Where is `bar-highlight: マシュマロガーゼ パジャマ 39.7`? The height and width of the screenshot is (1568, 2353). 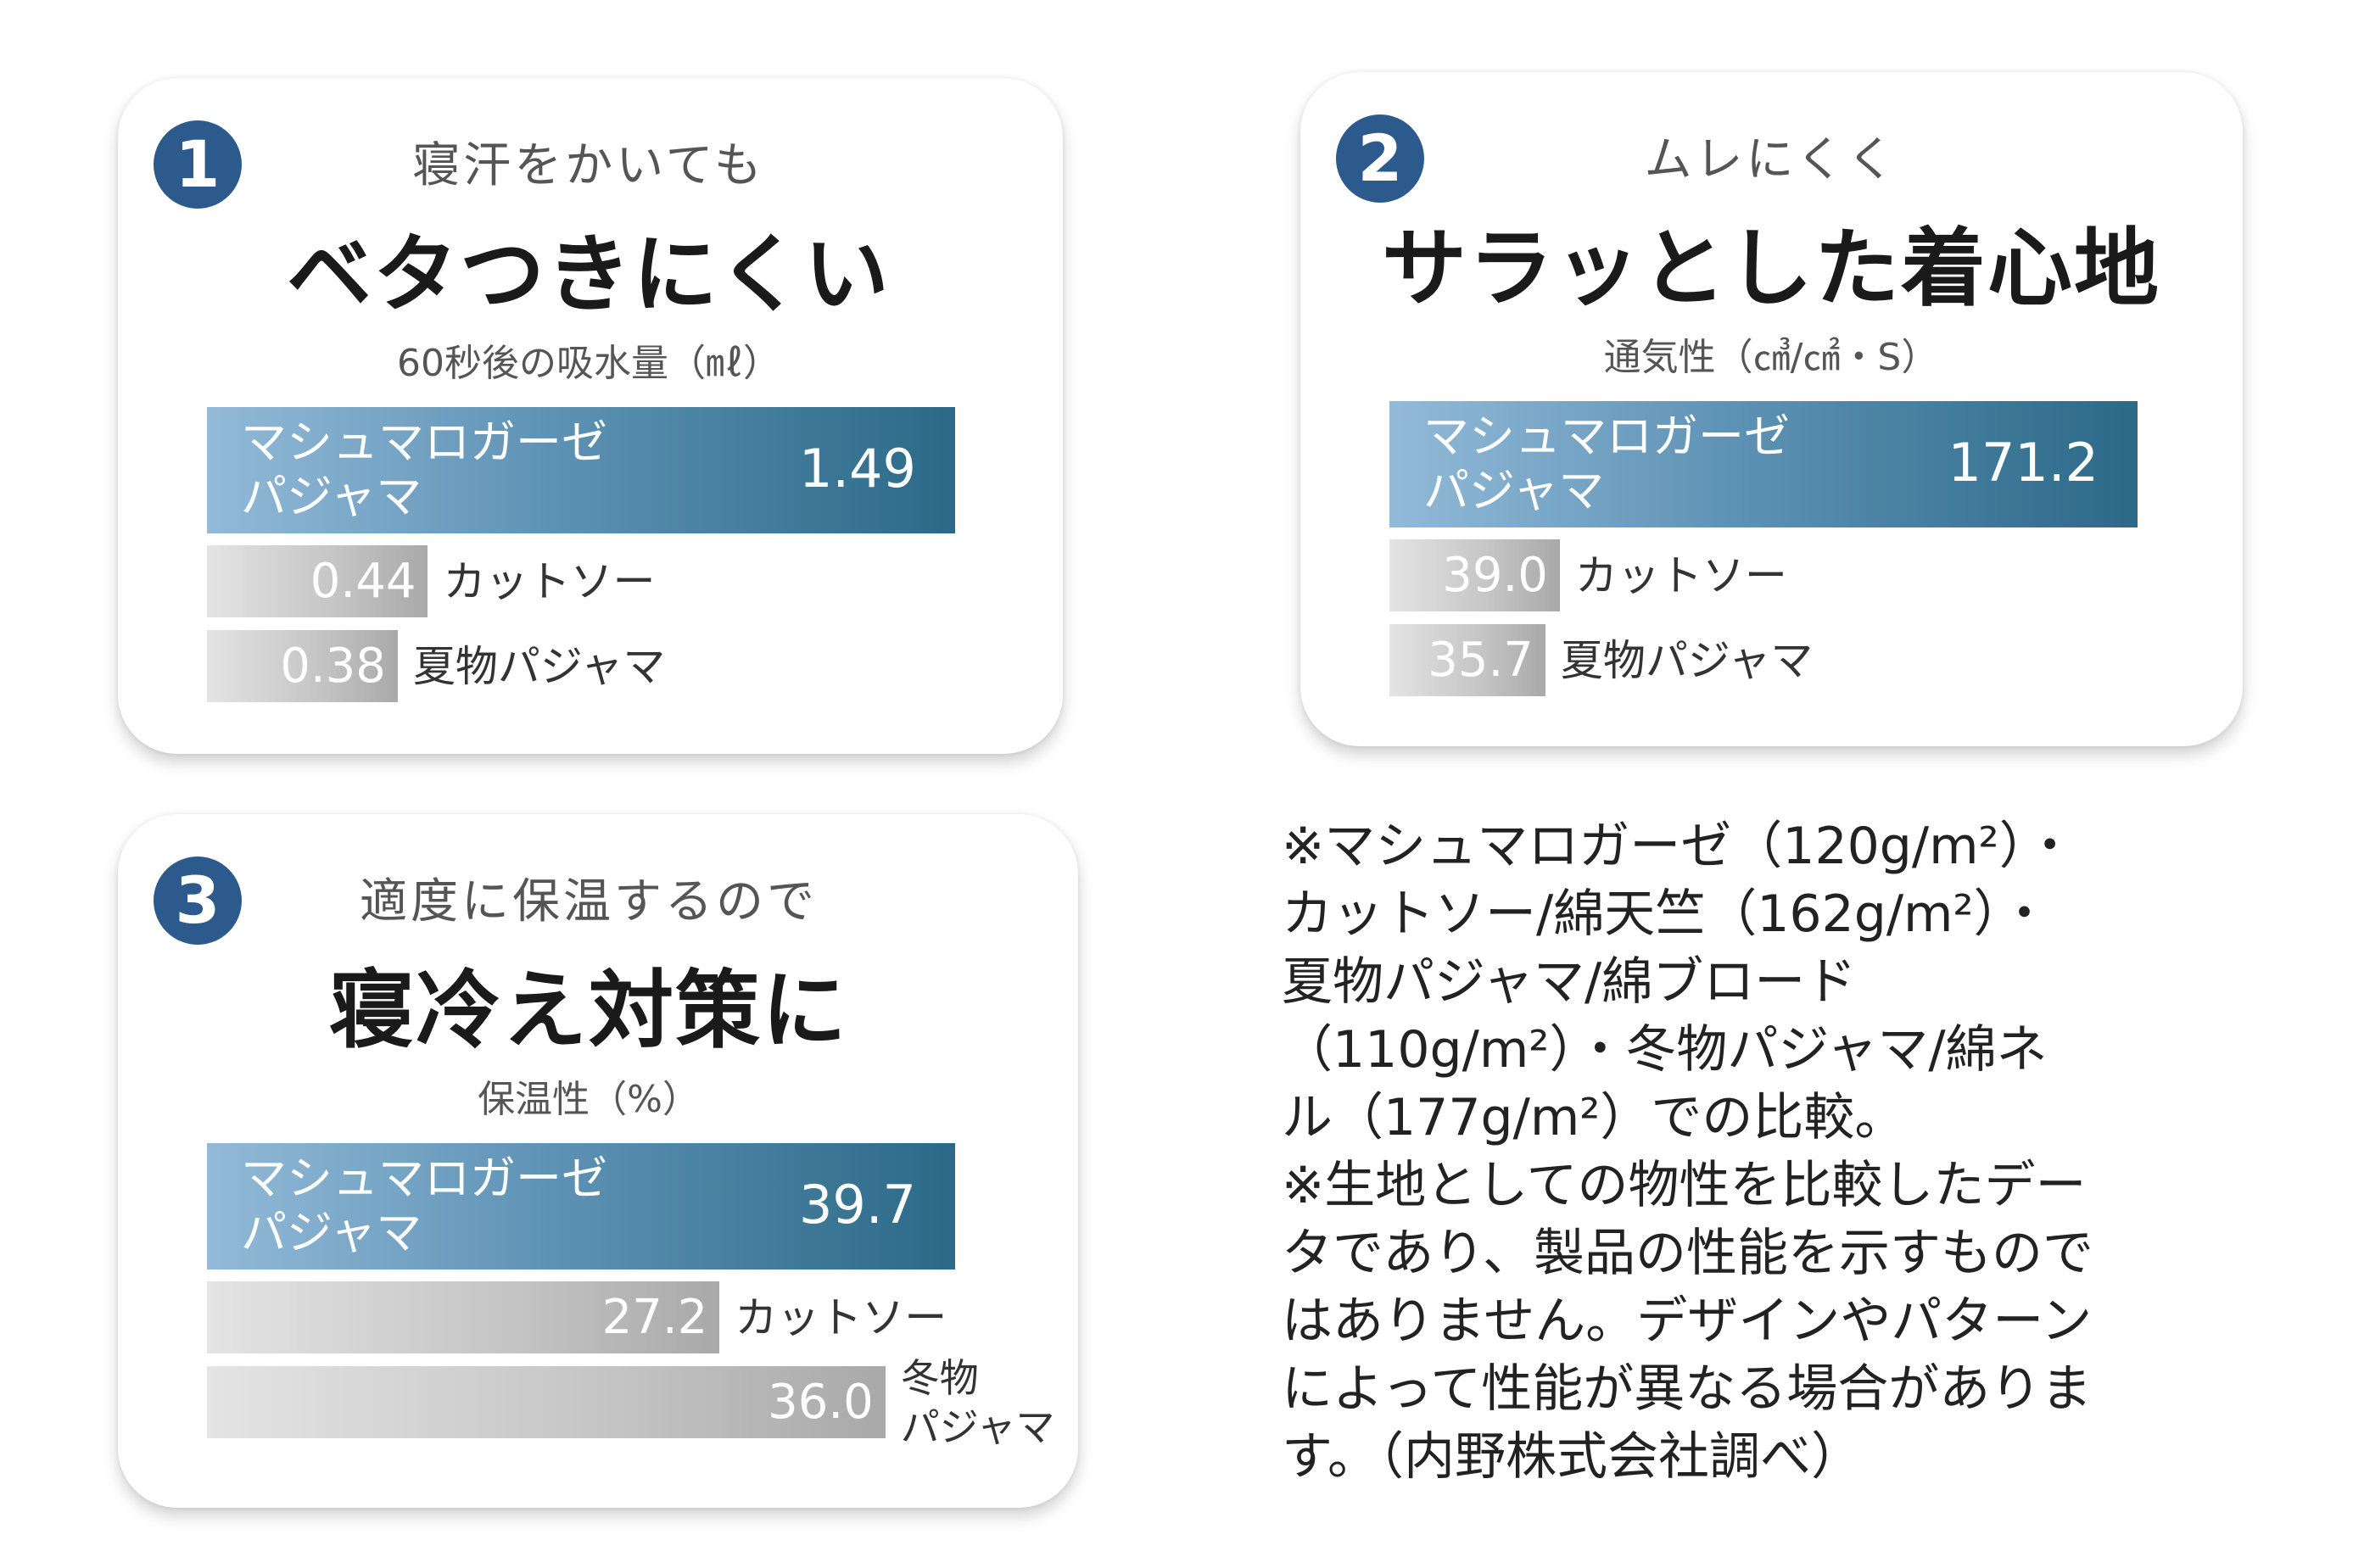 bar-highlight: マシュマロガーゼ パジャマ 39.7 is located at coordinates (581, 1206).